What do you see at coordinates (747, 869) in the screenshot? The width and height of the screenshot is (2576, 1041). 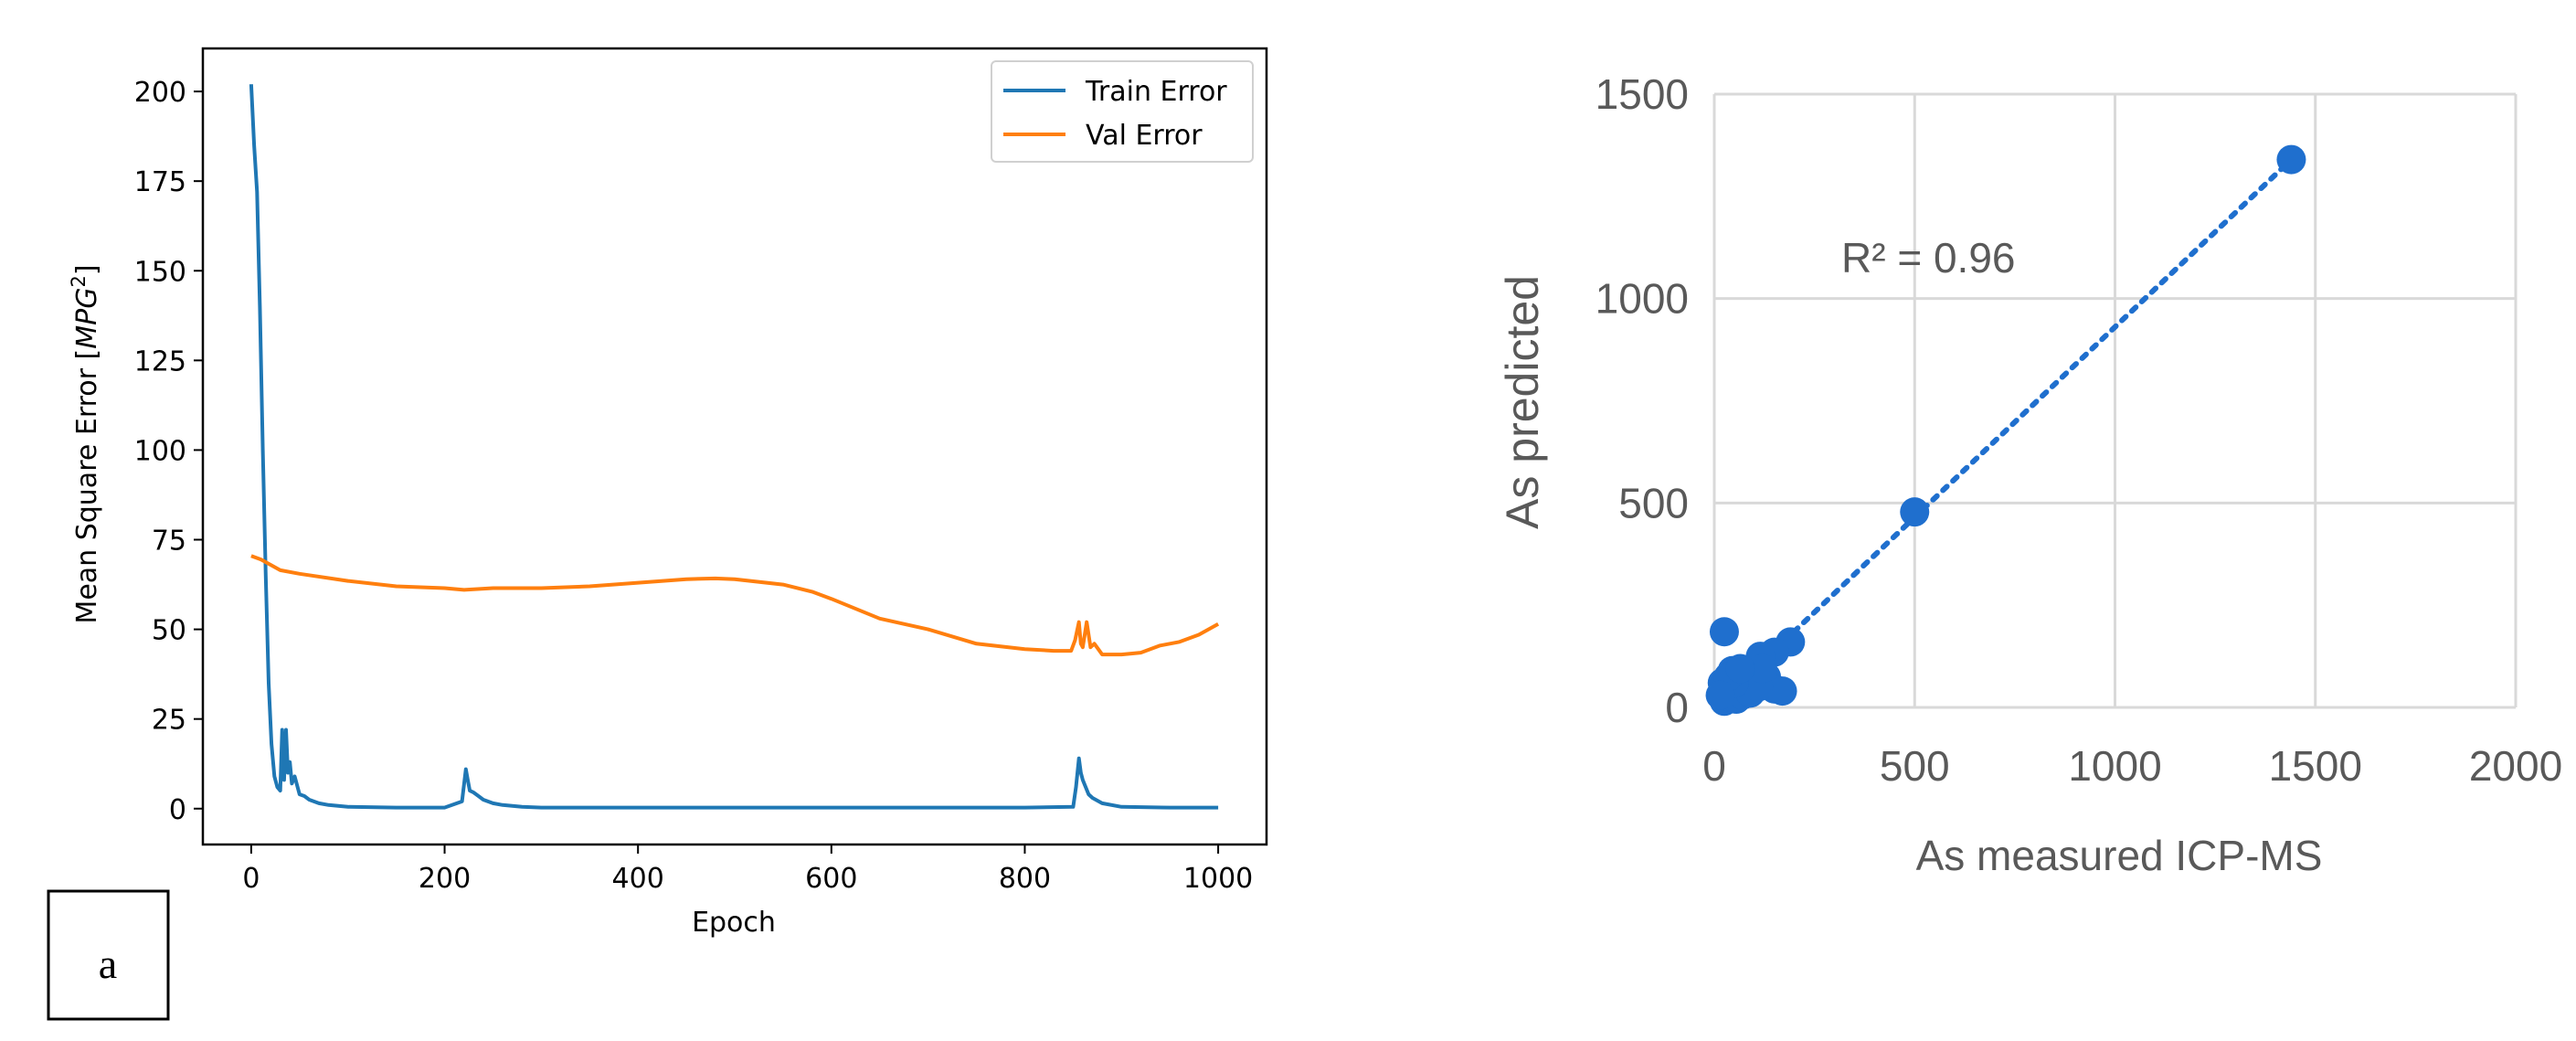 I see `left-x-ticks: 0 200 400 600 800 1000` at bounding box center [747, 869].